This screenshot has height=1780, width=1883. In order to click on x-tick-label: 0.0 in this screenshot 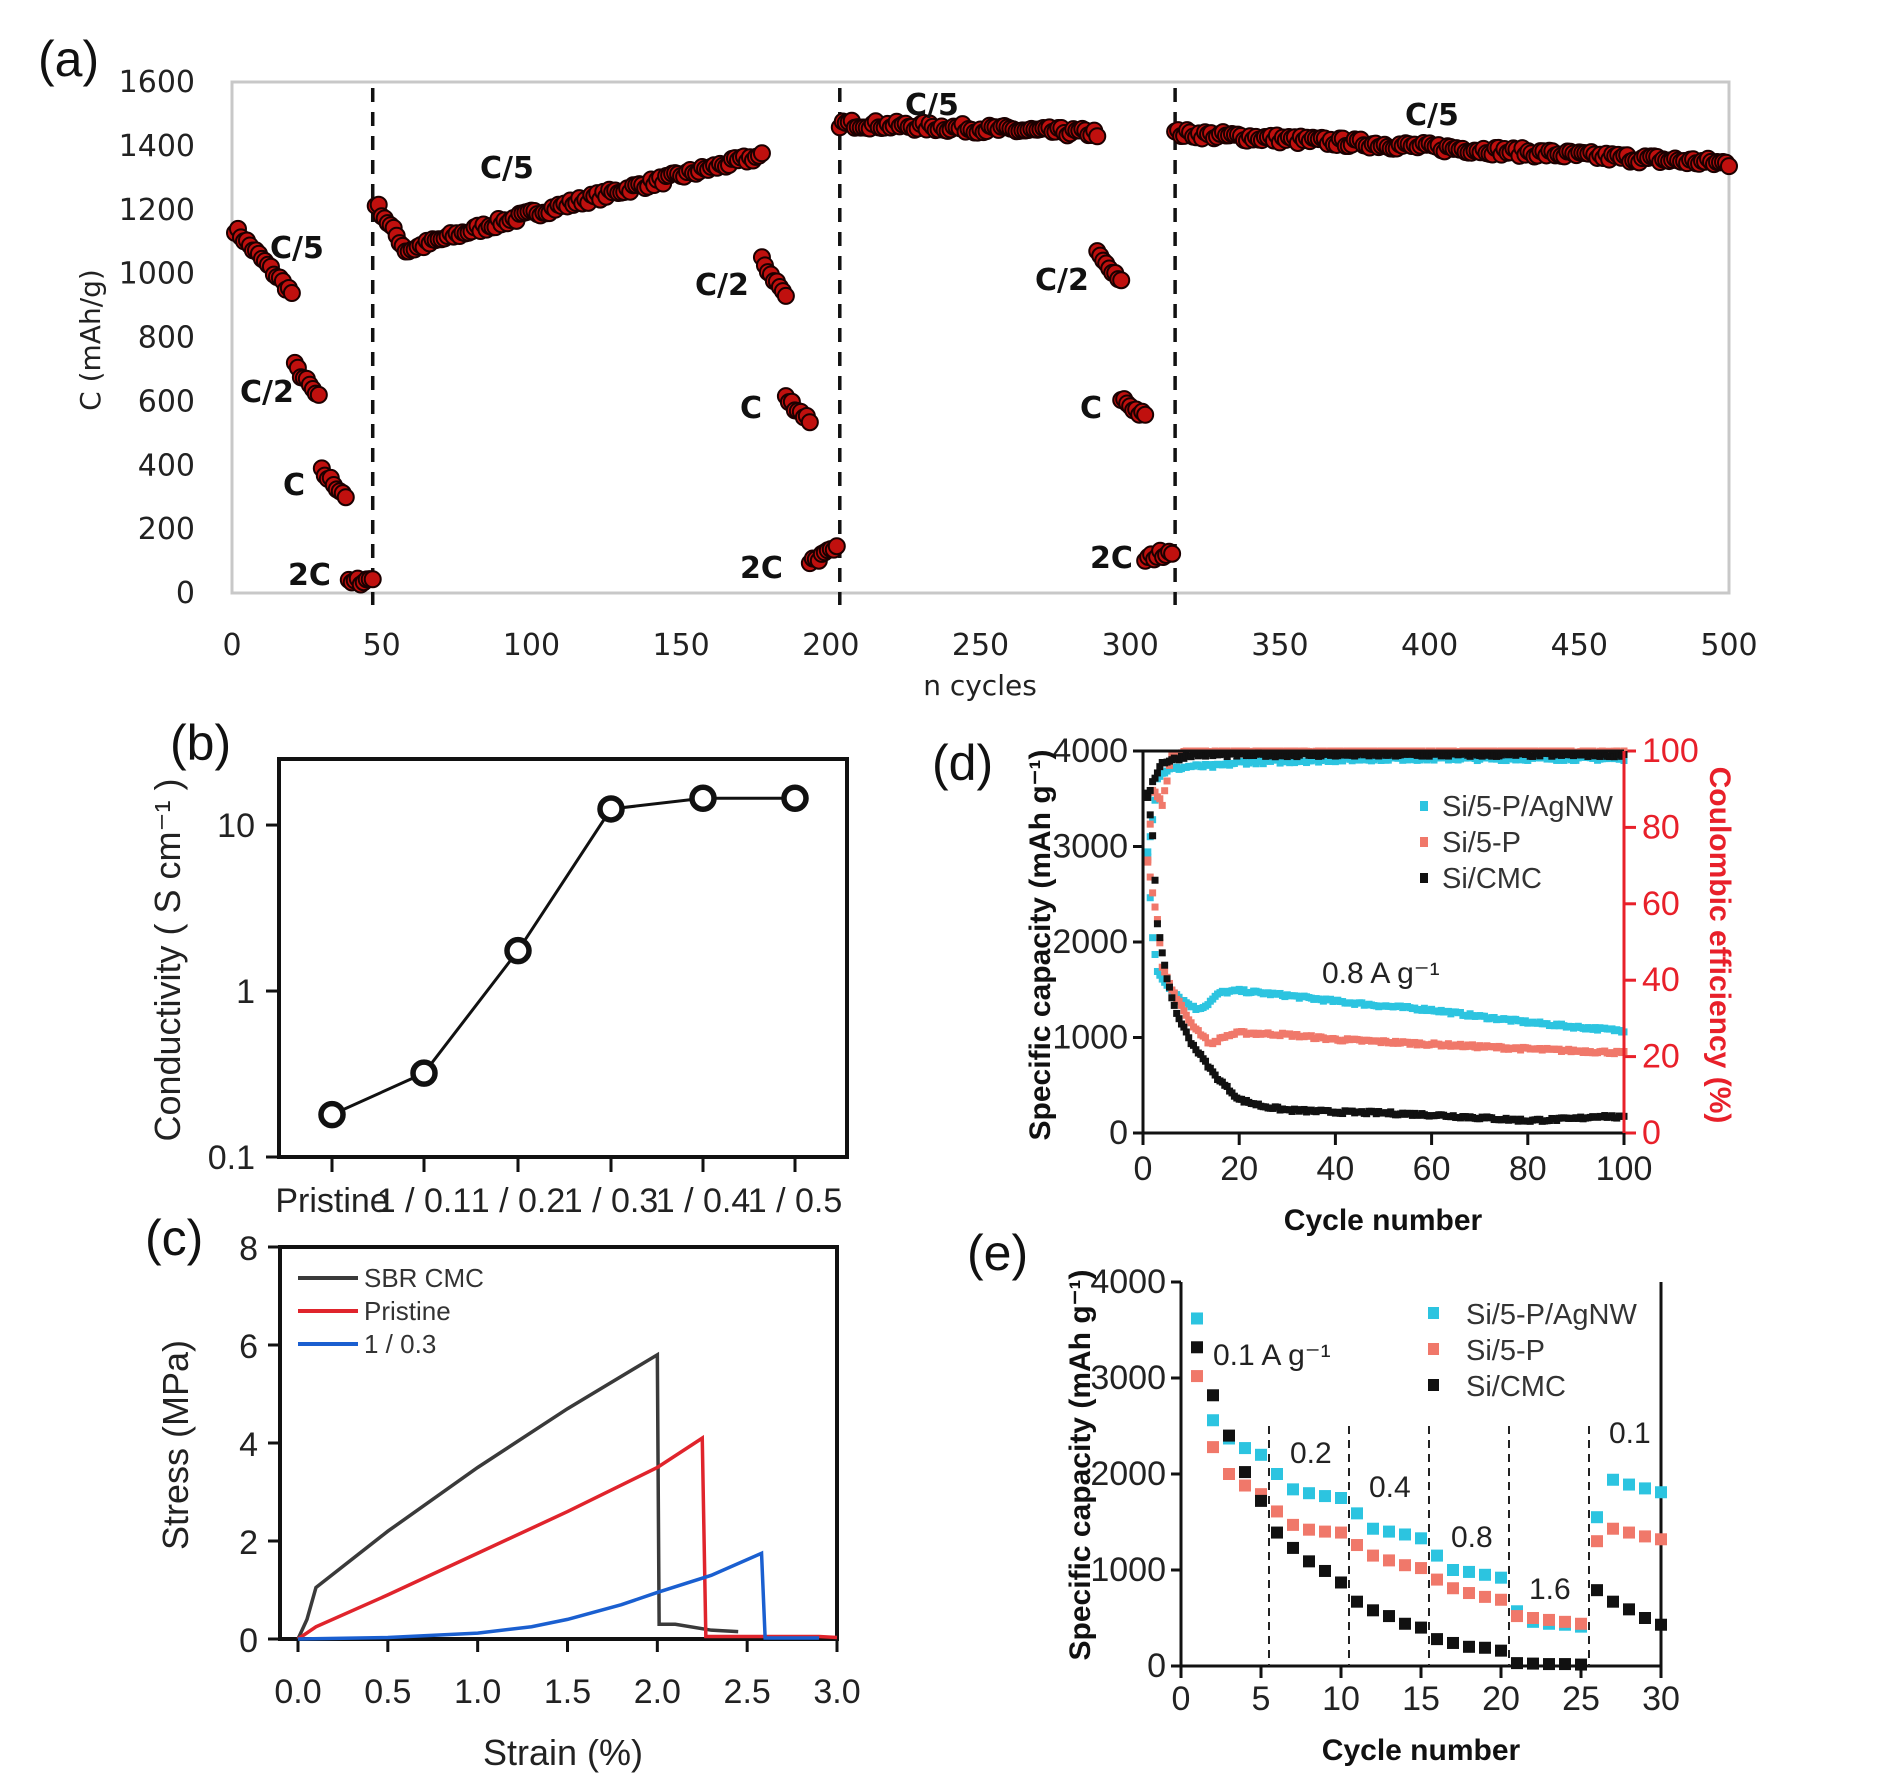, I will do `click(297, 1692)`.